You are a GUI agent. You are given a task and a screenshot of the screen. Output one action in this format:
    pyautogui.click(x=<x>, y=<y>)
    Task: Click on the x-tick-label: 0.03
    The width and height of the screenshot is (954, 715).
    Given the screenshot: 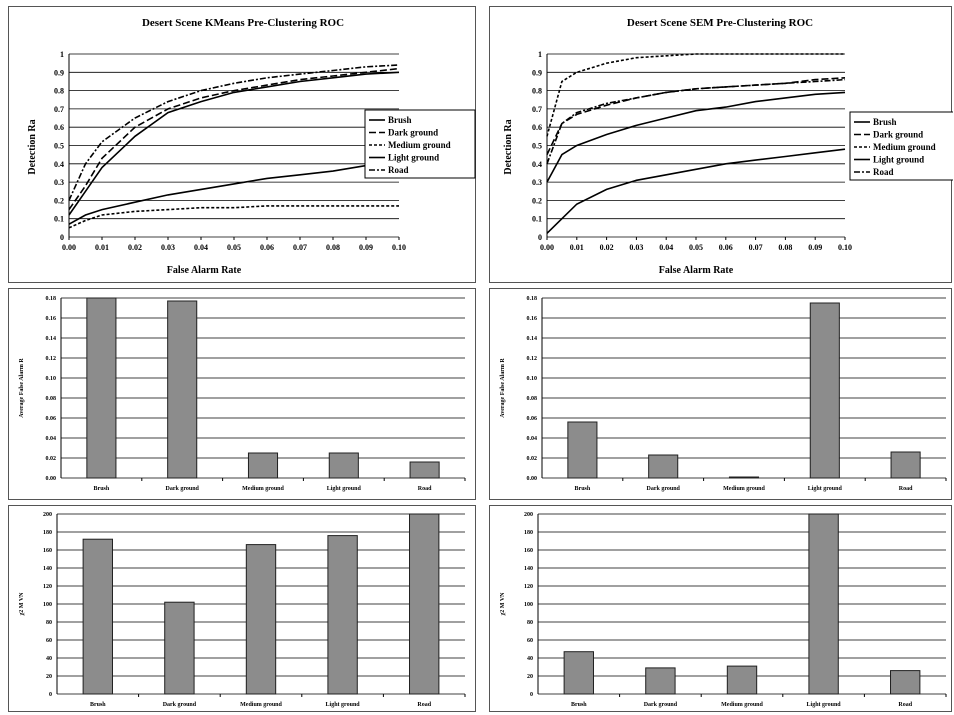 What is the action you would take?
    pyautogui.click(x=168, y=247)
    